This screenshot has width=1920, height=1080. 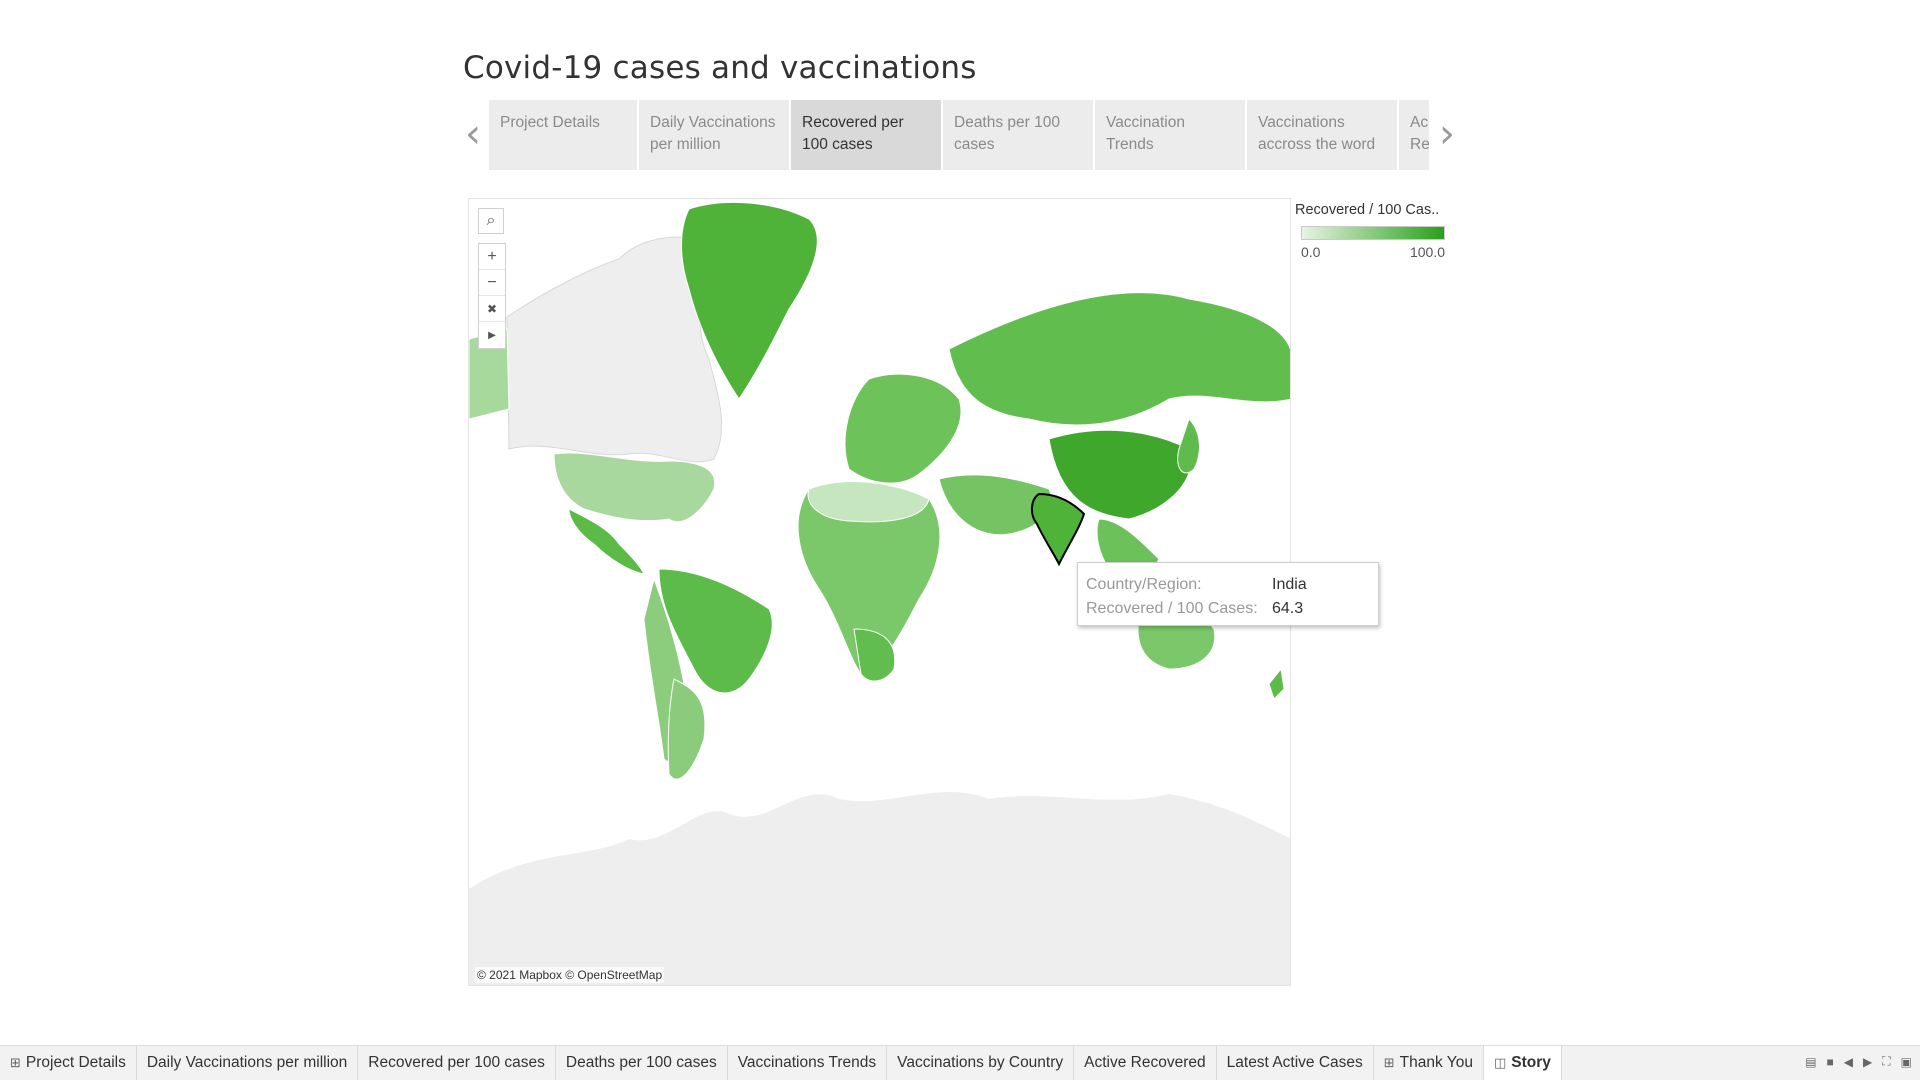 What do you see at coordinates (903, 428) in the screenshot?
I see `europe` at bounding box center [903, 428].